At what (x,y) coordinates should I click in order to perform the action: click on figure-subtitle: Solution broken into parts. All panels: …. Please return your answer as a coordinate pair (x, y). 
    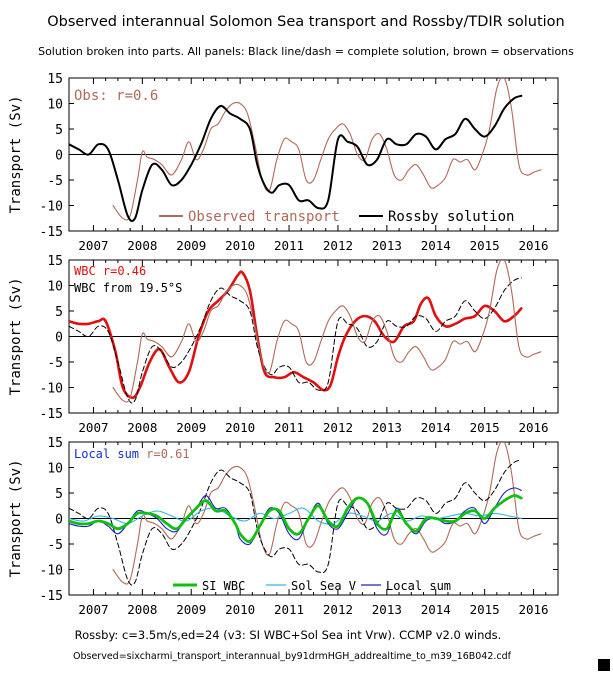
    Looking at the image, I should click on (306, 51).